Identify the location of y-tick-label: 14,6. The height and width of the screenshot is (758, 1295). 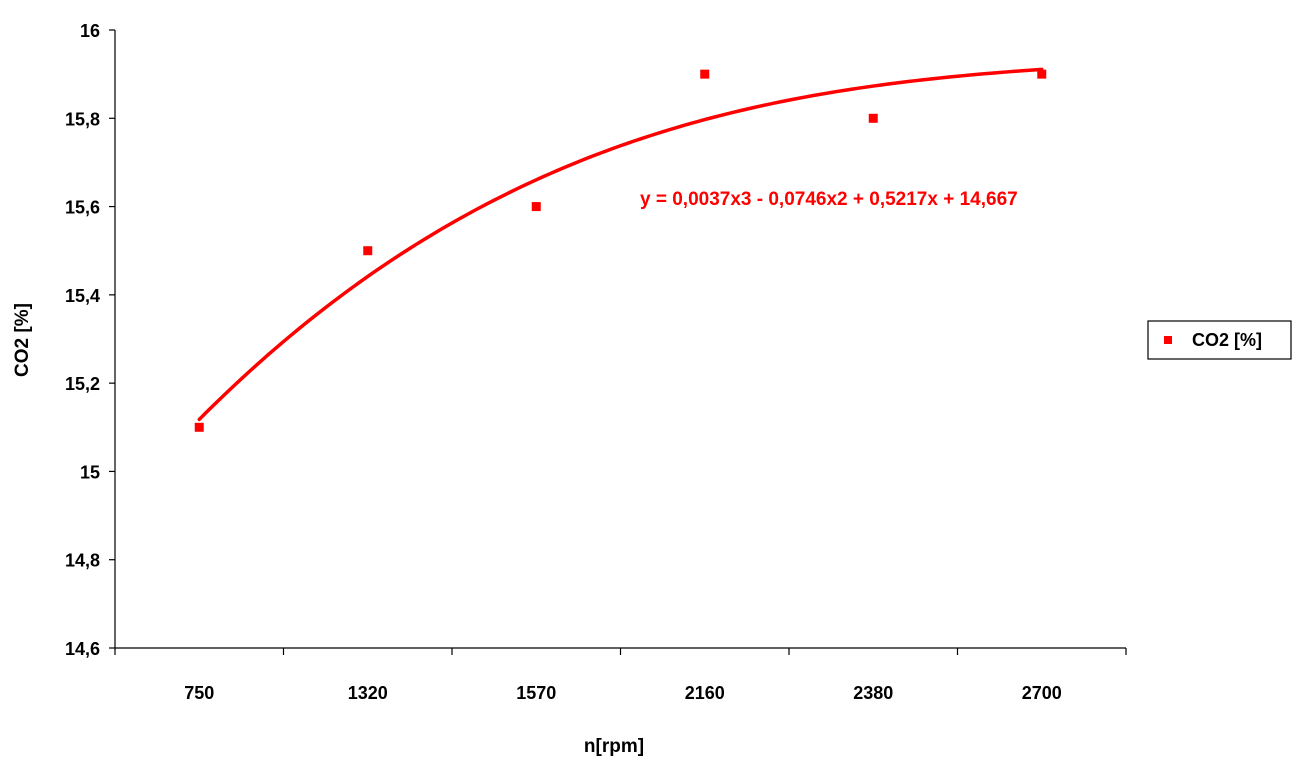
(82, 649).